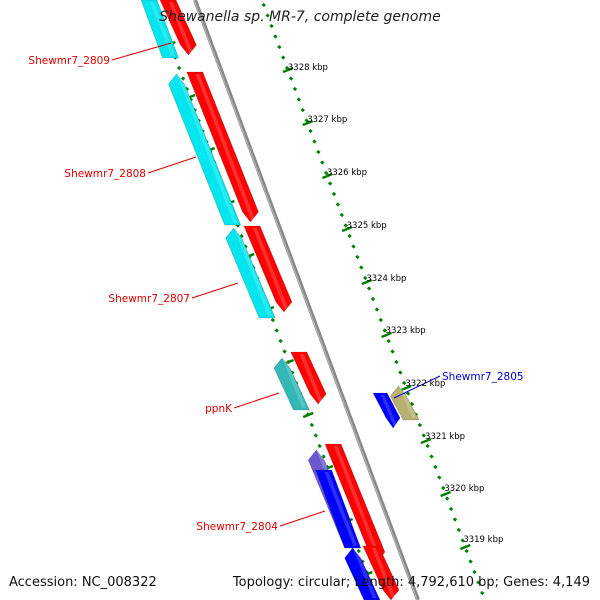 The image size is (600, 600). What do you see at coordinates (162, 29) in the screenshot?
I see `reverse-cds-0-shade` at bounding box center [162, 29].